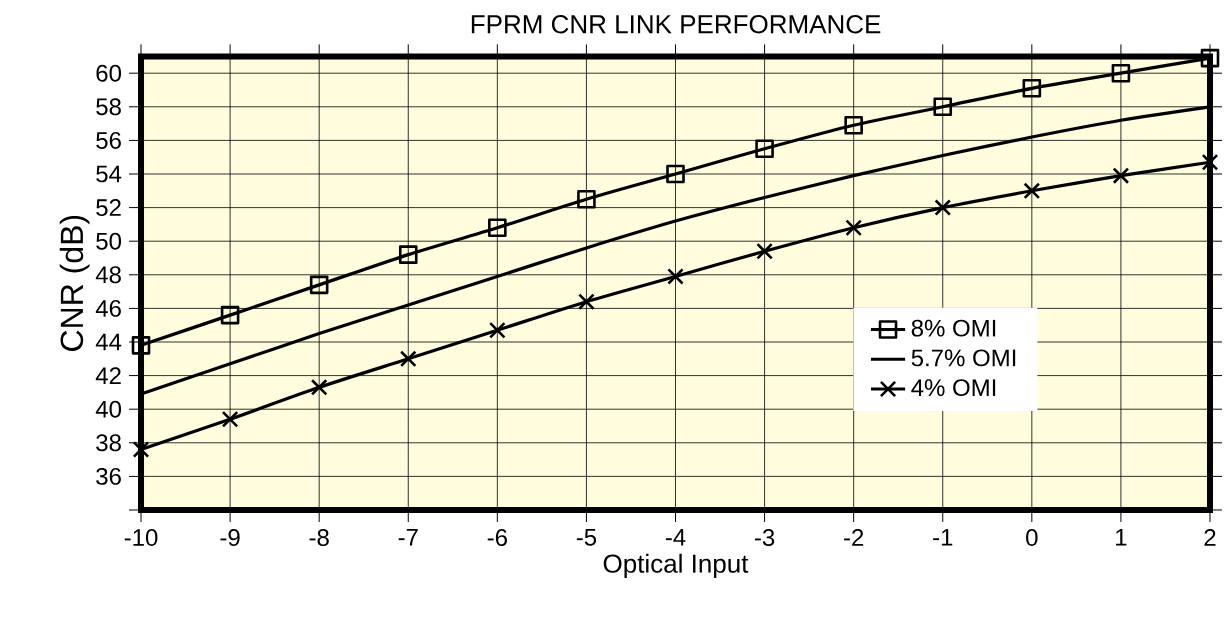 The width and height of the screenshot is (1228, 622). What do you see at coordinates (108, 375) in the screenshot?
I see `y-tick-label: 42` at bounding box center [108, 375].